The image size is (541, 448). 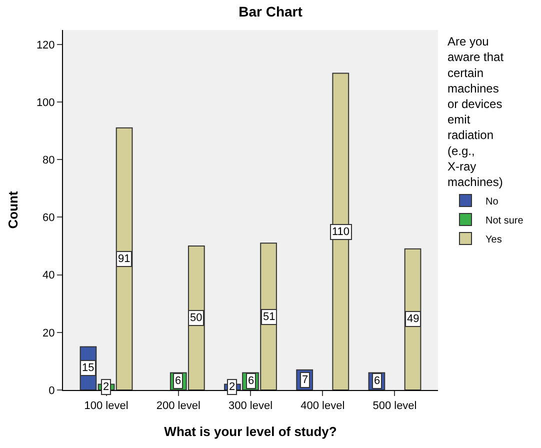 I want to click on x-tick-label: 100 level, so click(x=106, y=406).